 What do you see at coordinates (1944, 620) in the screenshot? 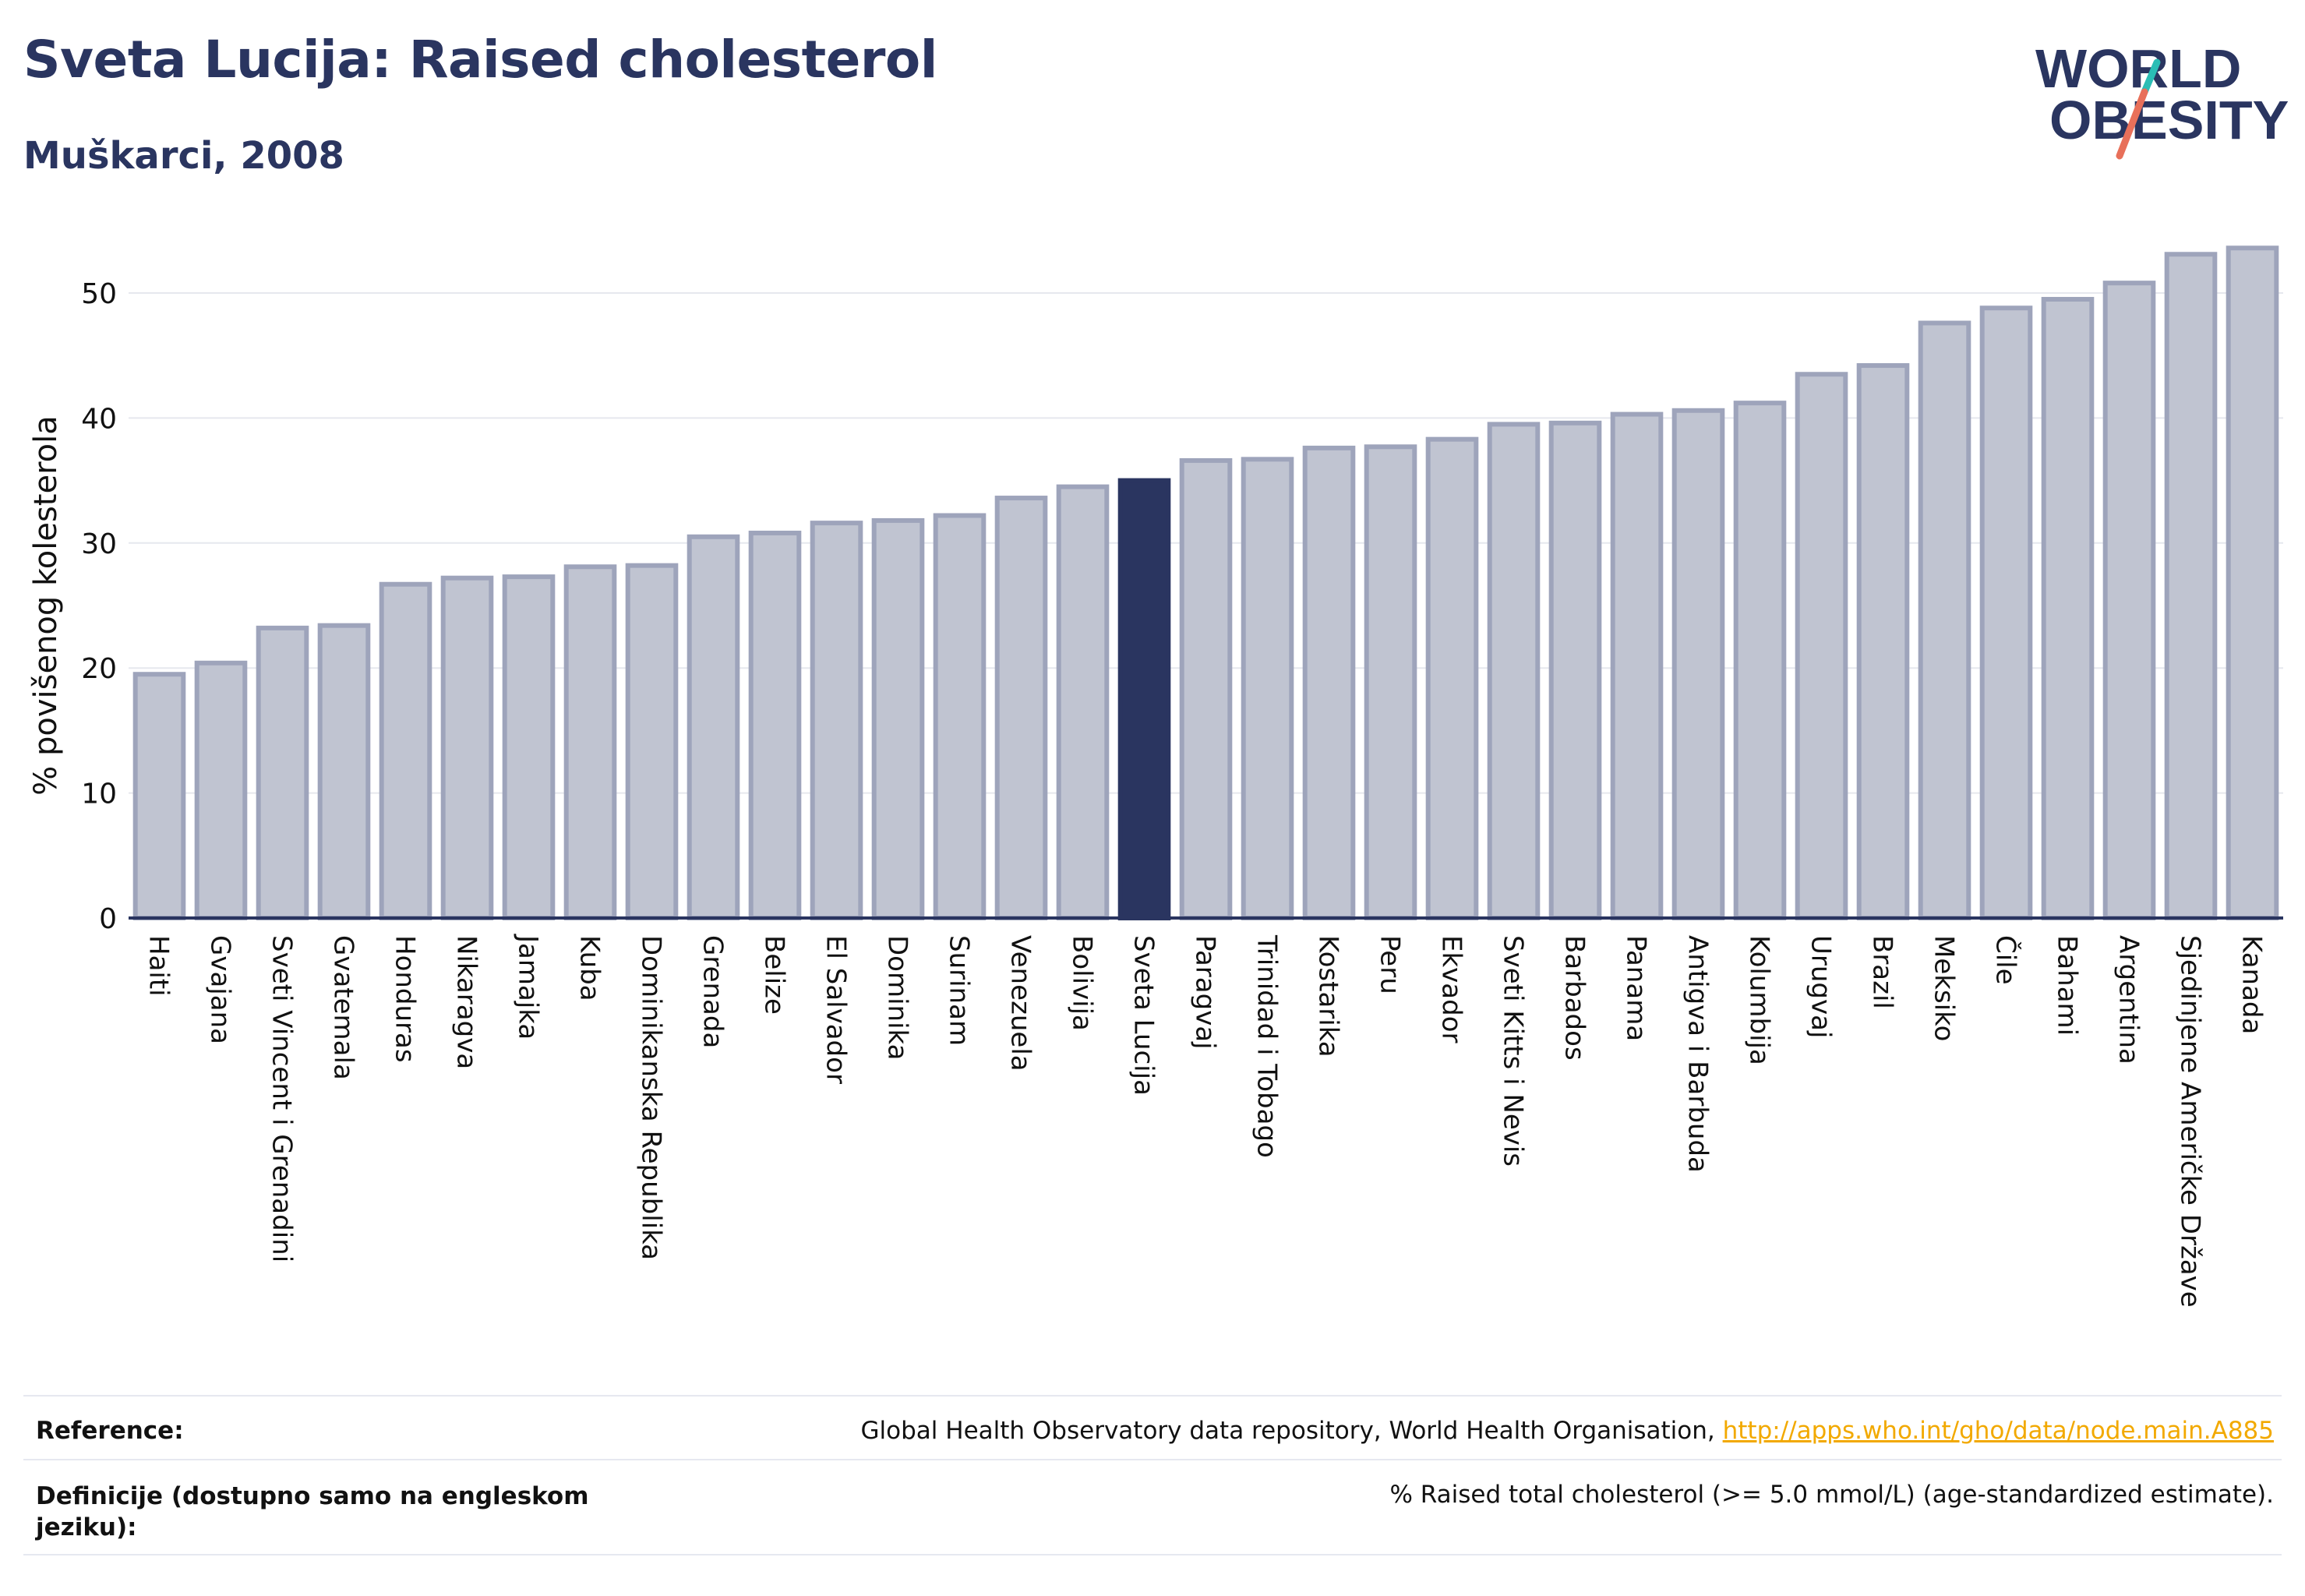
I see `bar-meksiko` at bounding box center [1944, 620].